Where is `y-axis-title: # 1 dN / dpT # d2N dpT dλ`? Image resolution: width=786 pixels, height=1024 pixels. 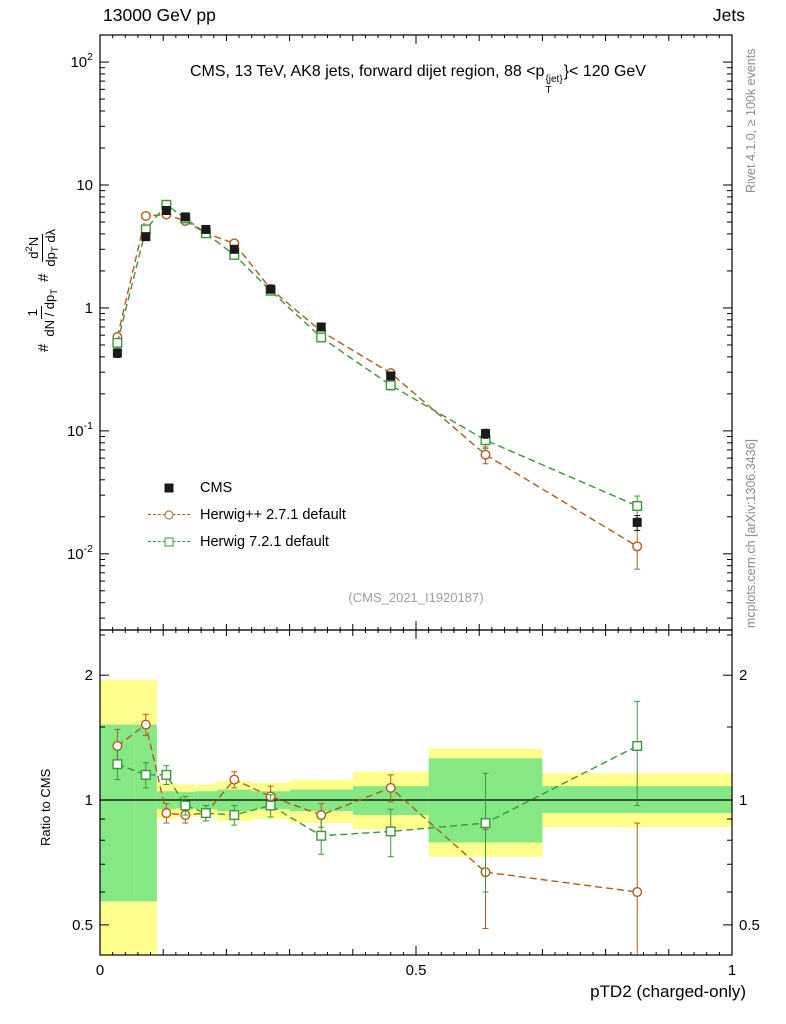
y-axis-title: # 1 dN / dpT # d2N dpT dλ is located at coordinates (43, 290).